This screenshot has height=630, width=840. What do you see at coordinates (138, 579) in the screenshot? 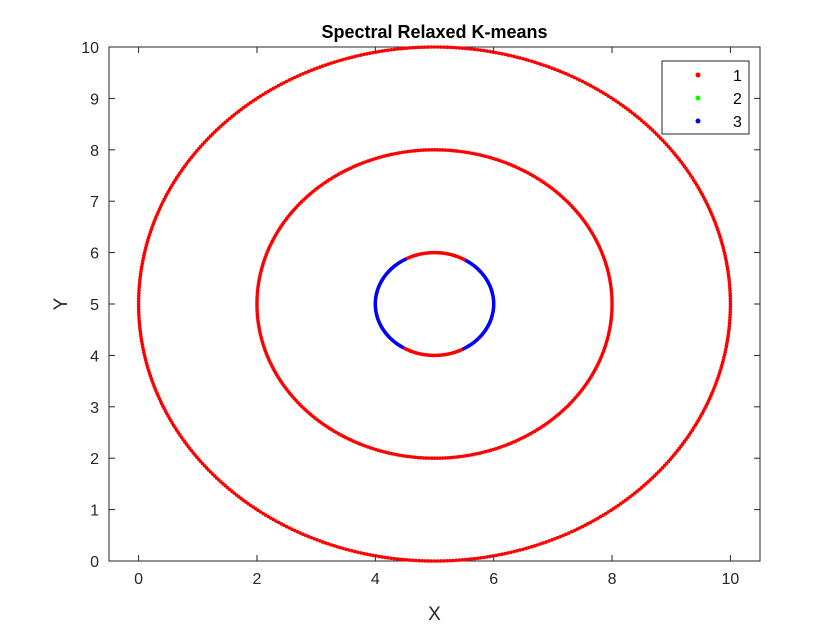
I see `x-tick-label: 0` at bounding box center [138, 579].